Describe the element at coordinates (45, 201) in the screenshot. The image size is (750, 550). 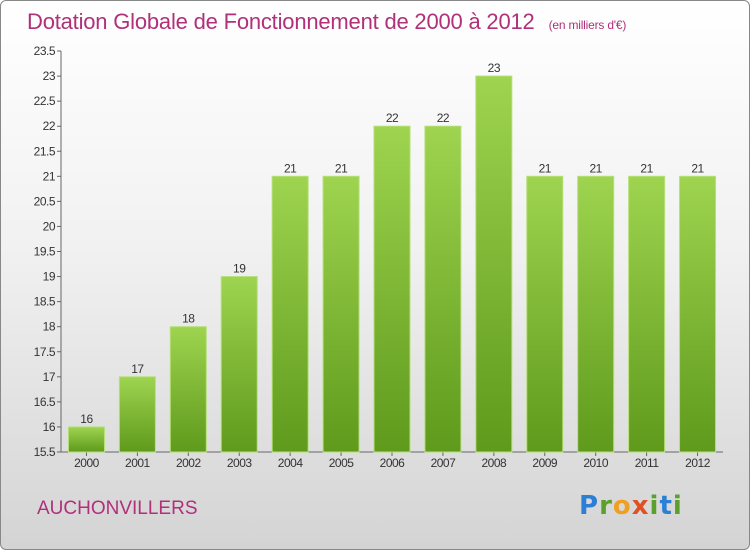
I see `y-tick-label: 20.5` at that location.